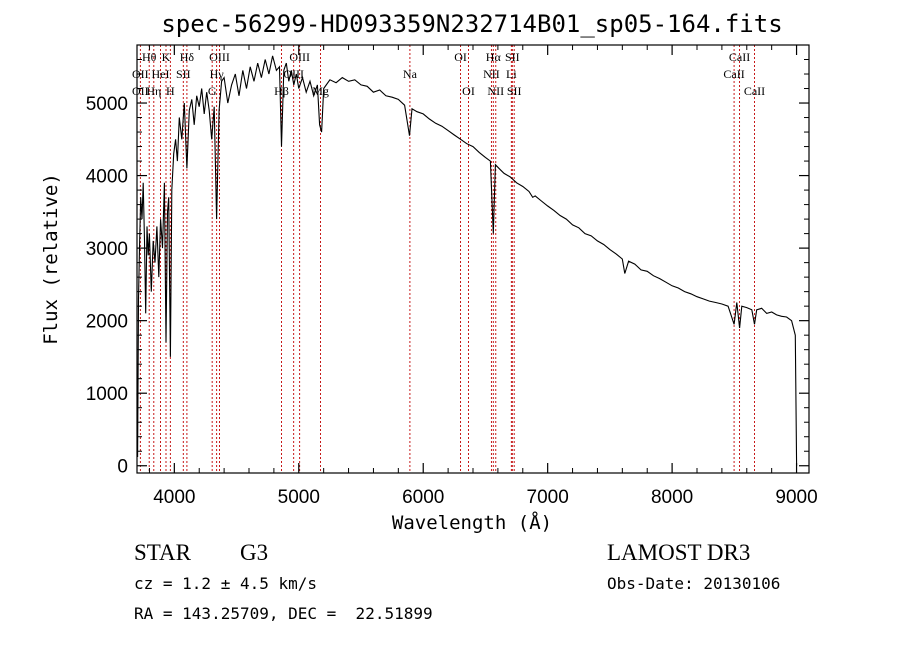  What do you see at coordinates (281, 91) in the screenshot?
I see `line-marker-label: Hβ` at bounding box center [281, 91].